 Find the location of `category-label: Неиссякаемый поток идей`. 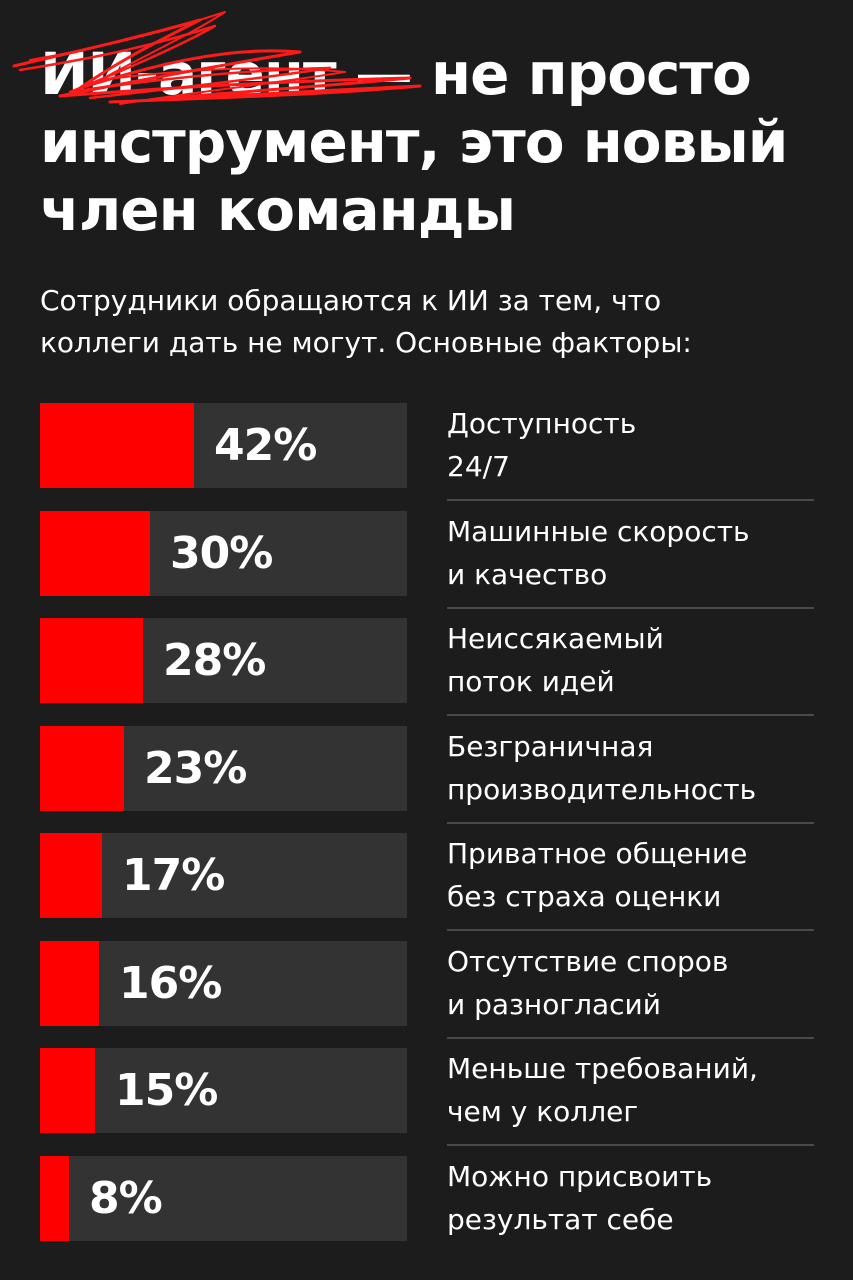

category-label: Неиссякаемый поток идей is located at coordinates (637, 660).